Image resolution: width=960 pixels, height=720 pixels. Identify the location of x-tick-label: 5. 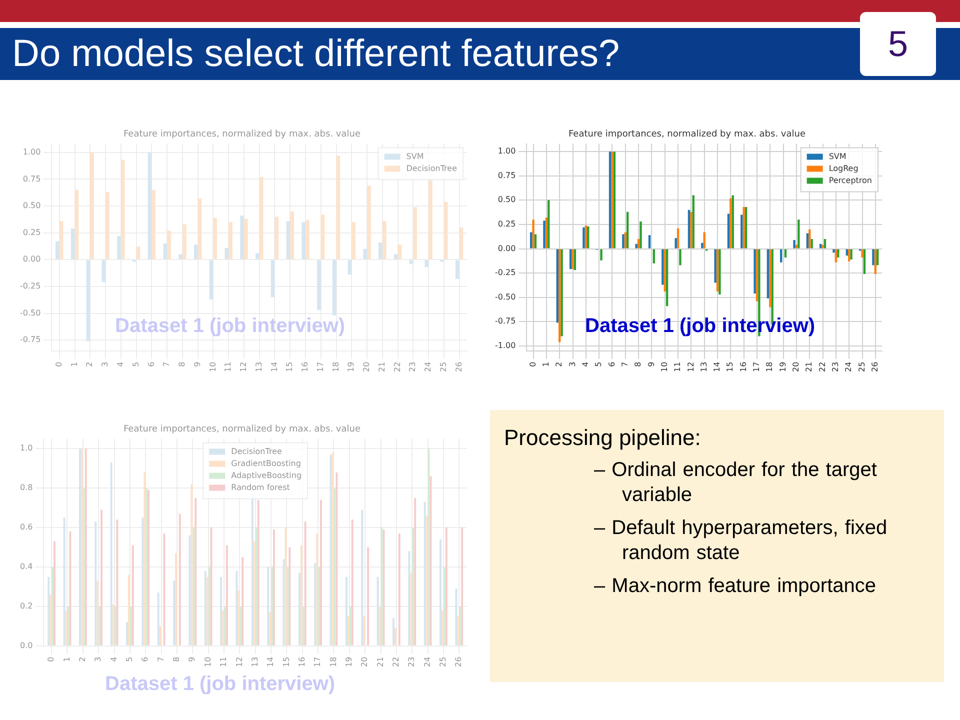
(135, 364).